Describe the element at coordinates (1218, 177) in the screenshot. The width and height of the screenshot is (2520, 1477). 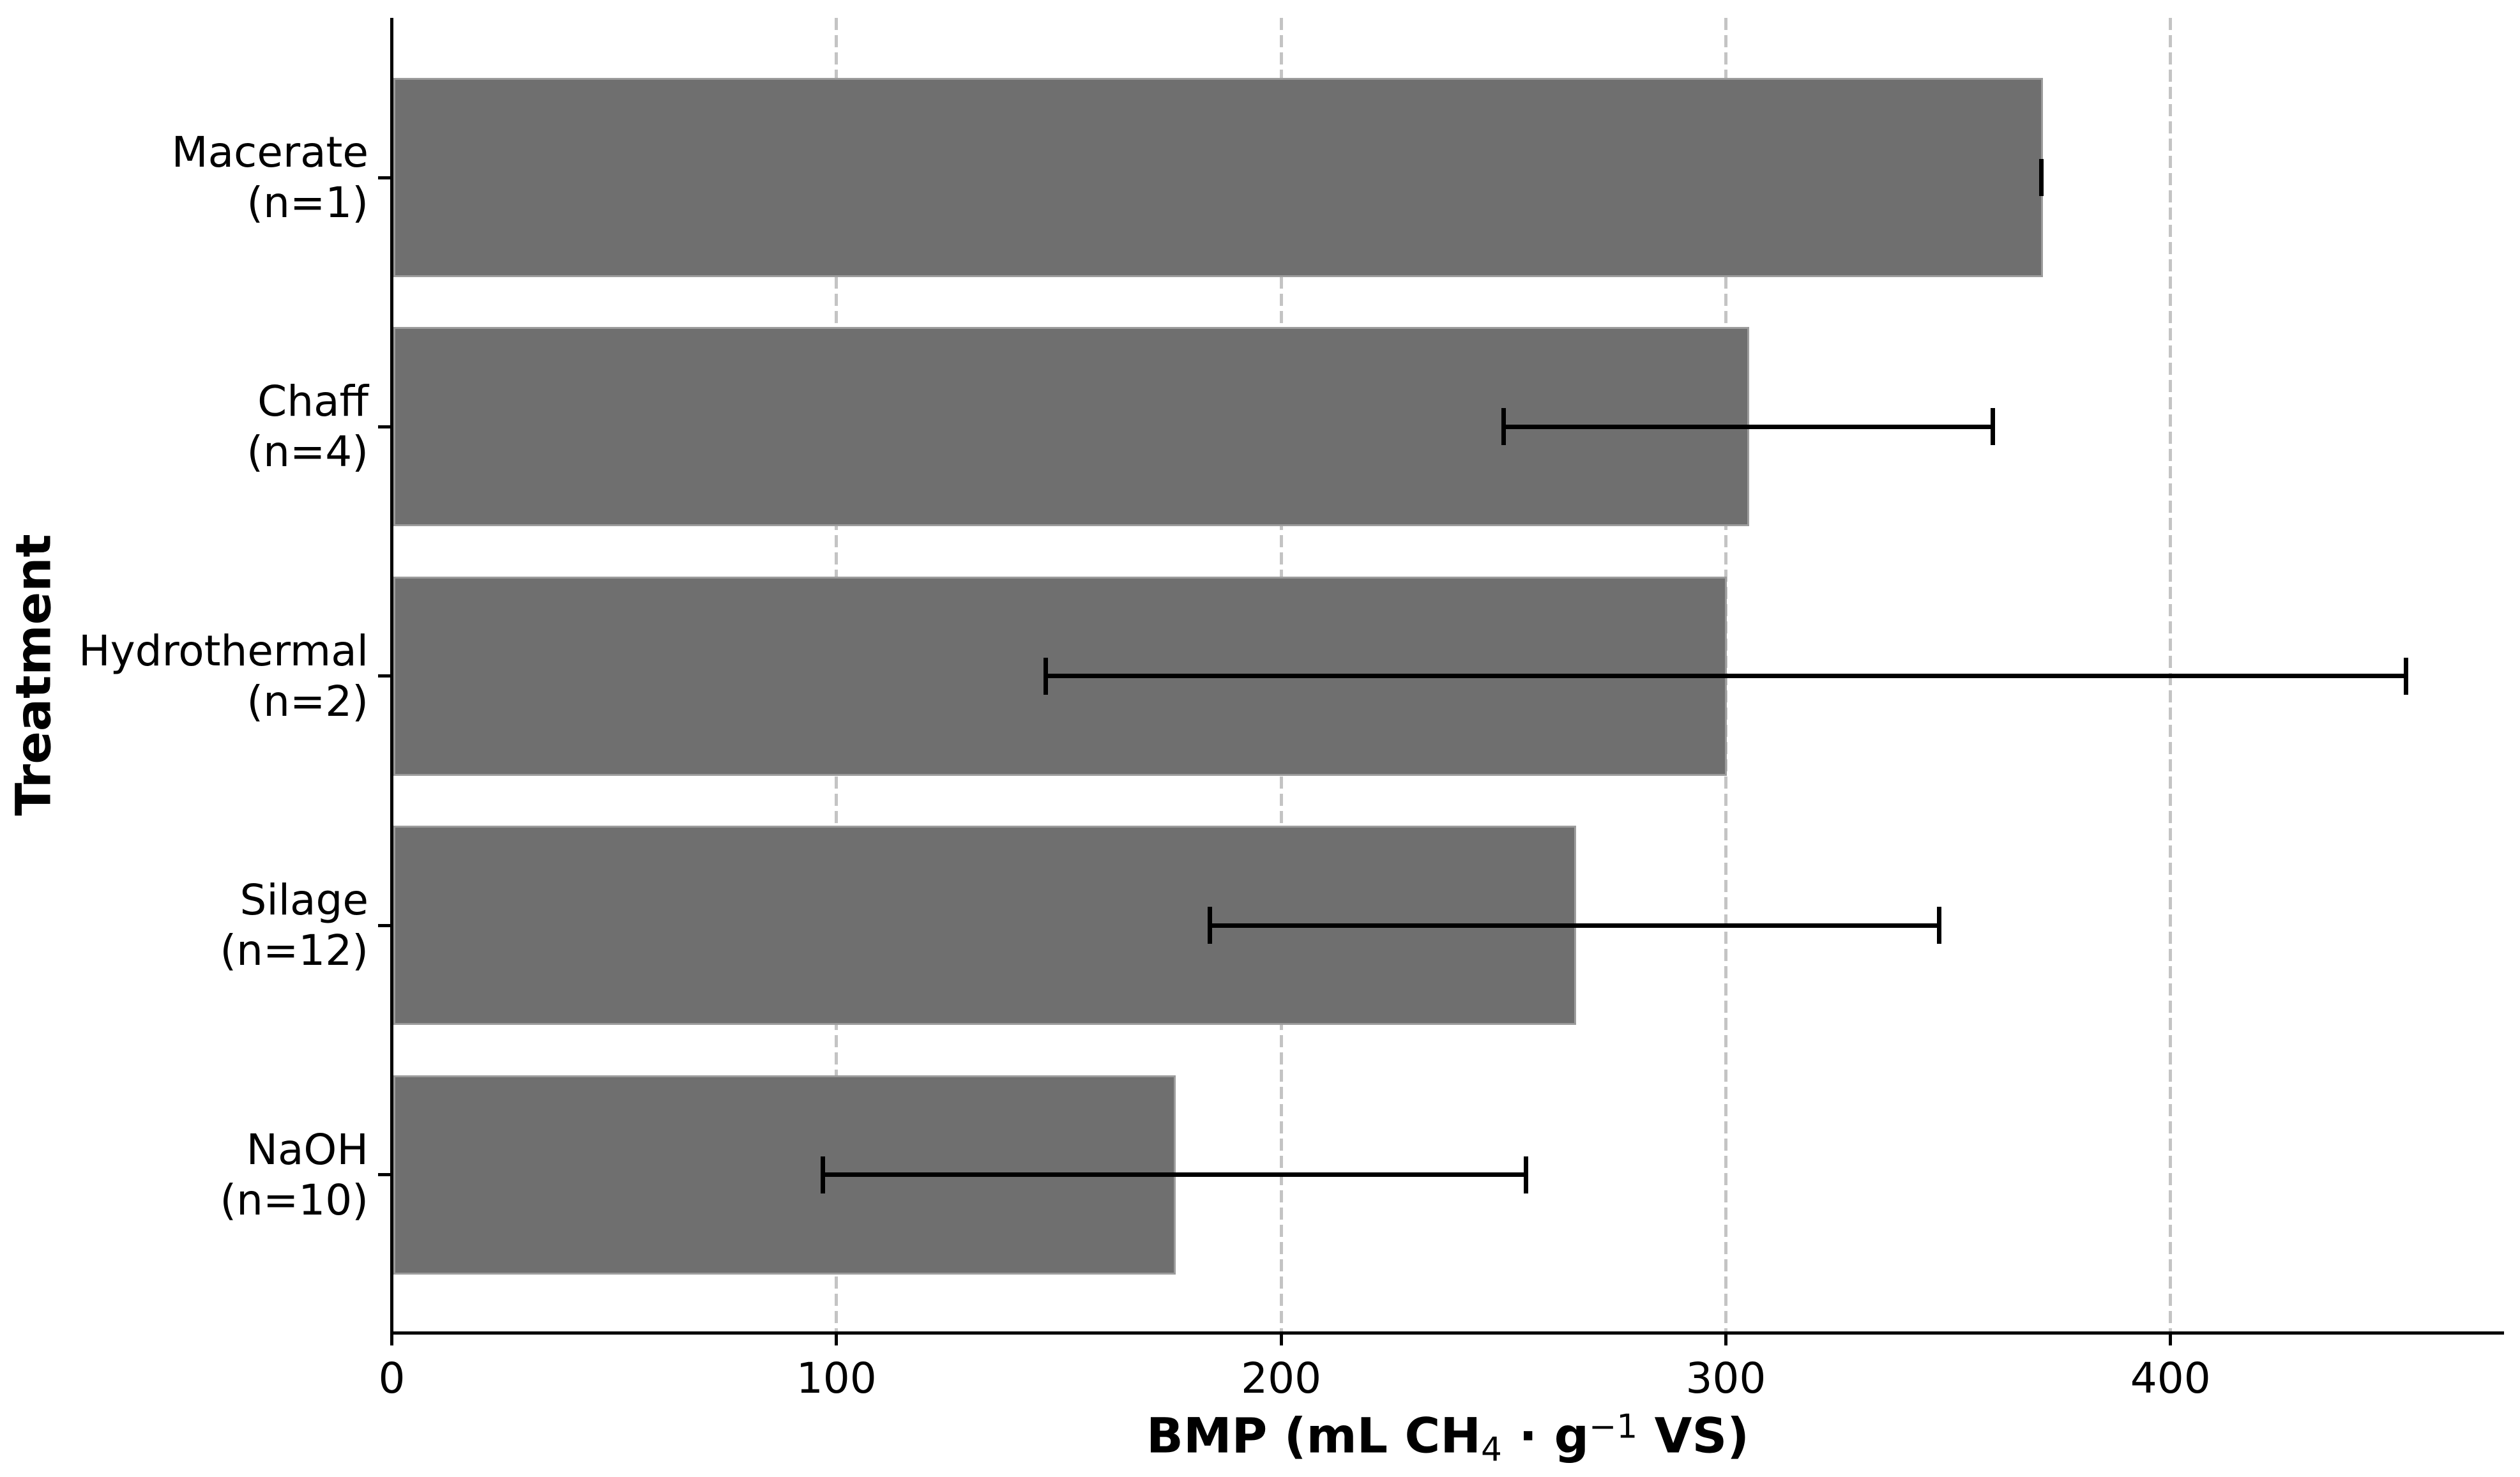
I see `bar-macerate` at that location.